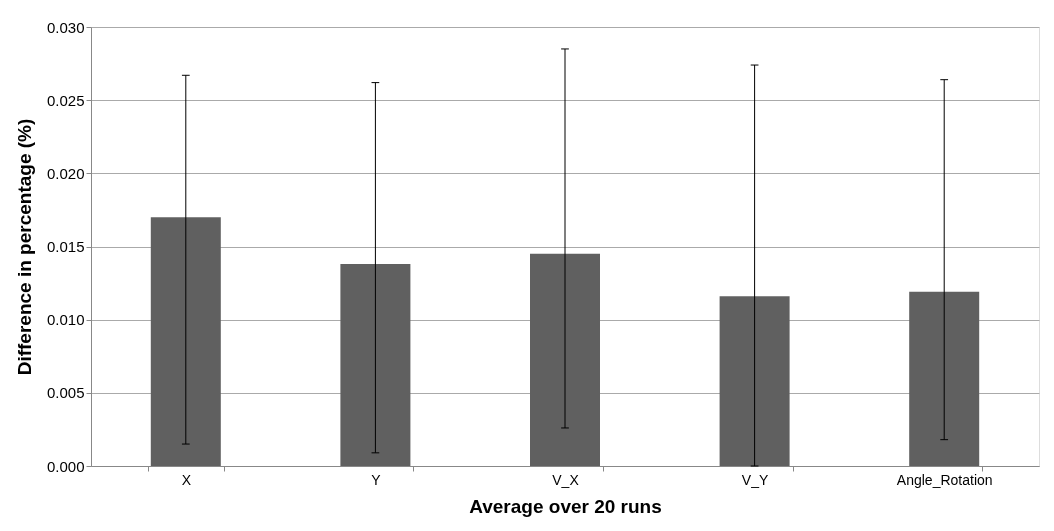 The image size is (1054, 531). Describe the element at coordinates (186, 479) in the screenshot. I see `x-tick-label: X` at that location.